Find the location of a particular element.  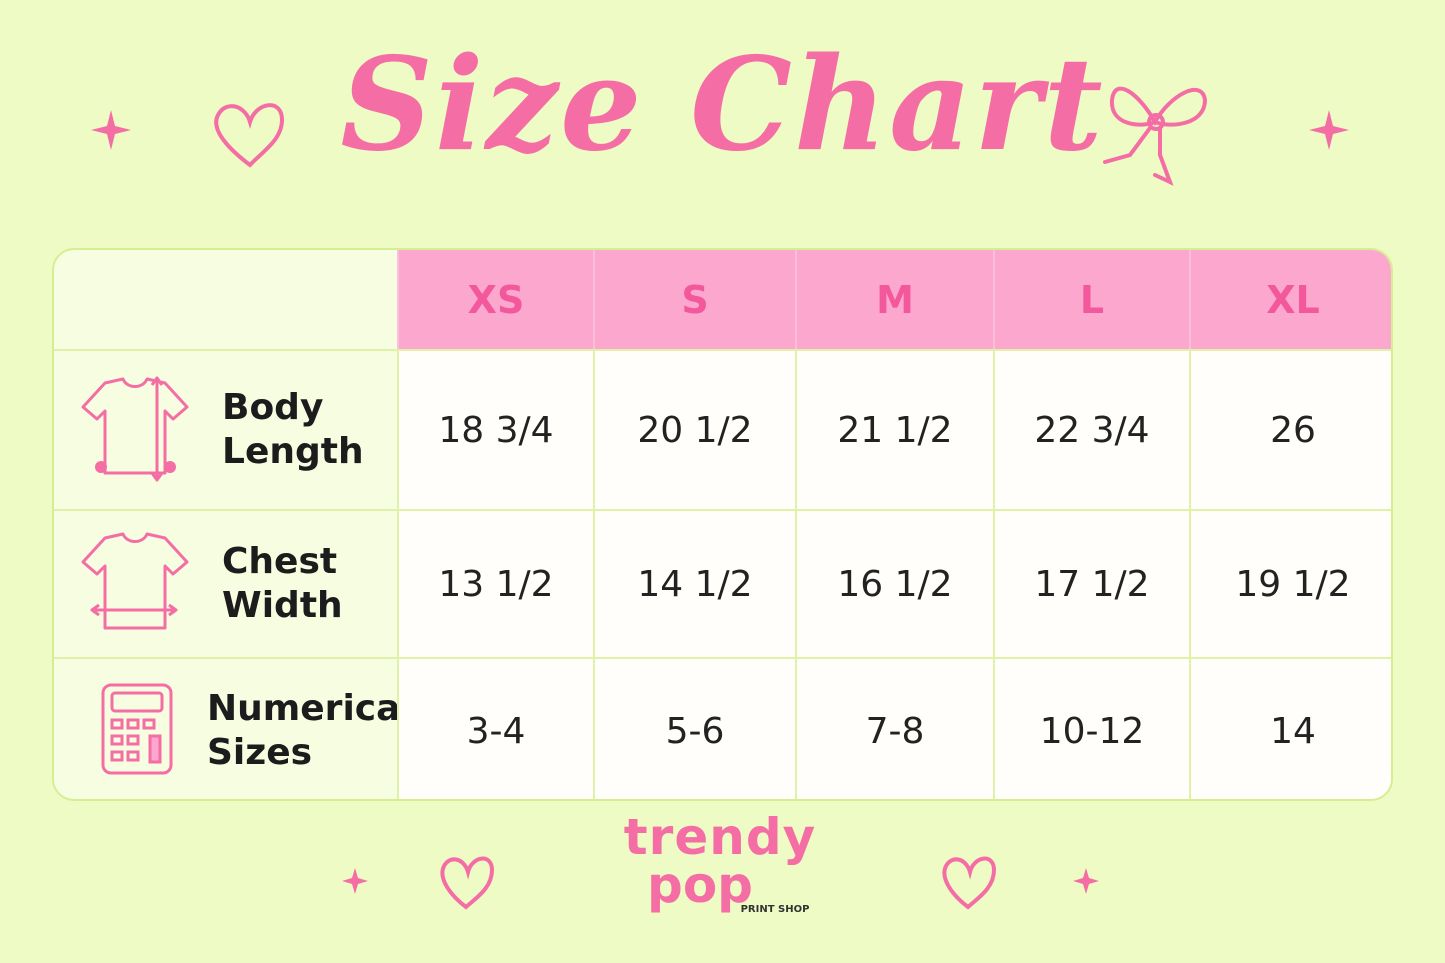

measurement: 20 1/2 is located at coordinates (694, 429).